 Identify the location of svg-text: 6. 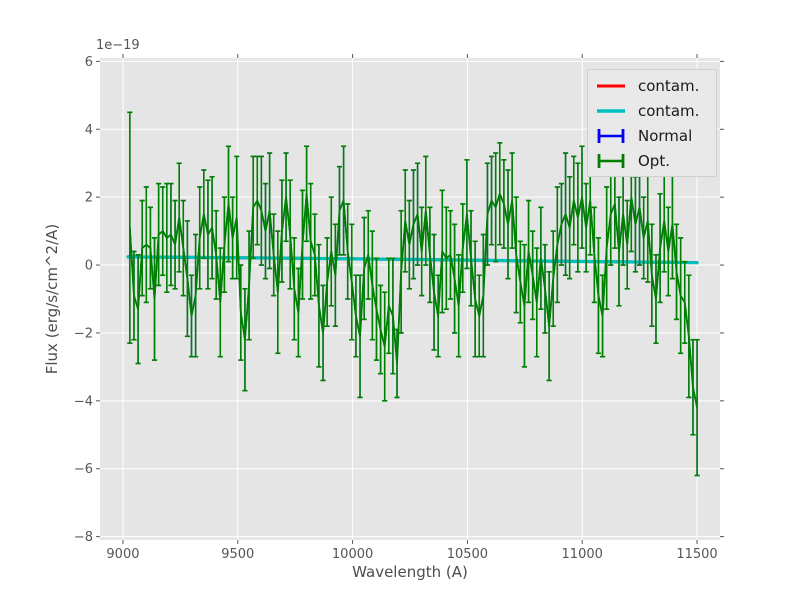
(89, 62).